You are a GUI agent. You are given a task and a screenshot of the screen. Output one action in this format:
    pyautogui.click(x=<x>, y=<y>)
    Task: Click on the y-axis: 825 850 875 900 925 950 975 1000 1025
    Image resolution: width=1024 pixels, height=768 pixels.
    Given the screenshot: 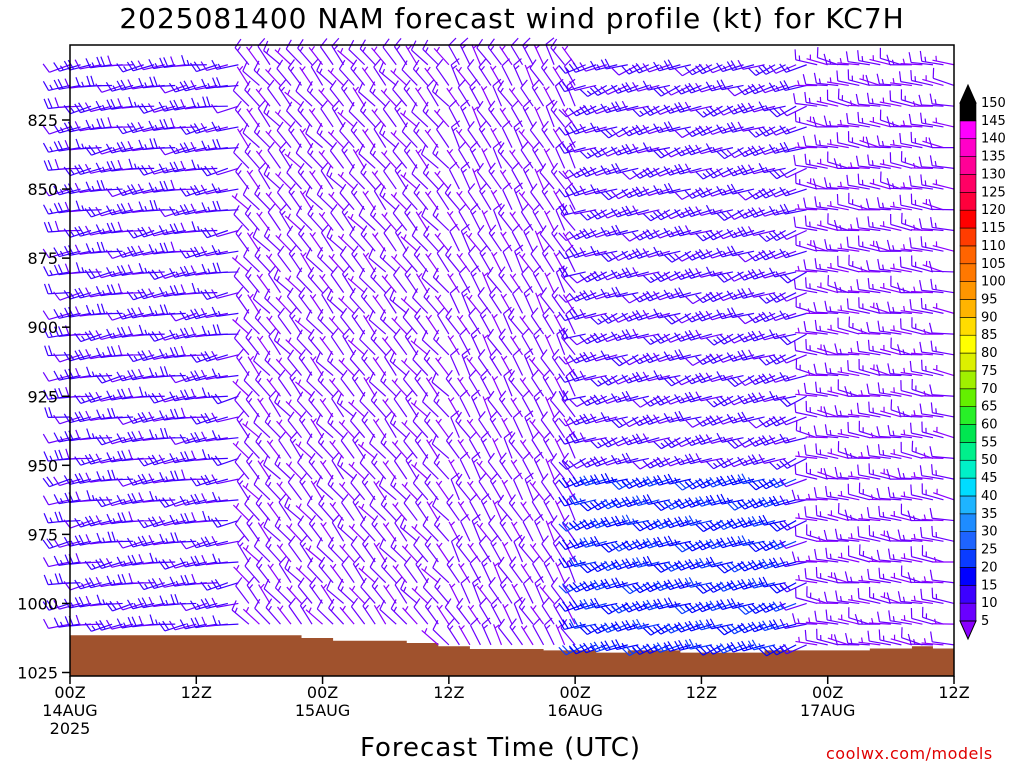 What is the action you would take?
    pyautogui.click(x=43, y=397)
    